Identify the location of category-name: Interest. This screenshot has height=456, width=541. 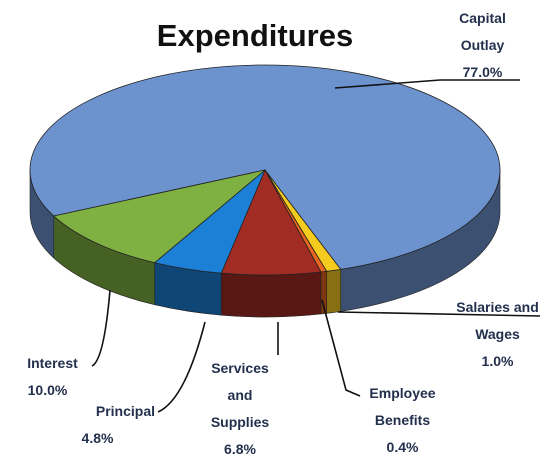
(52, 363).